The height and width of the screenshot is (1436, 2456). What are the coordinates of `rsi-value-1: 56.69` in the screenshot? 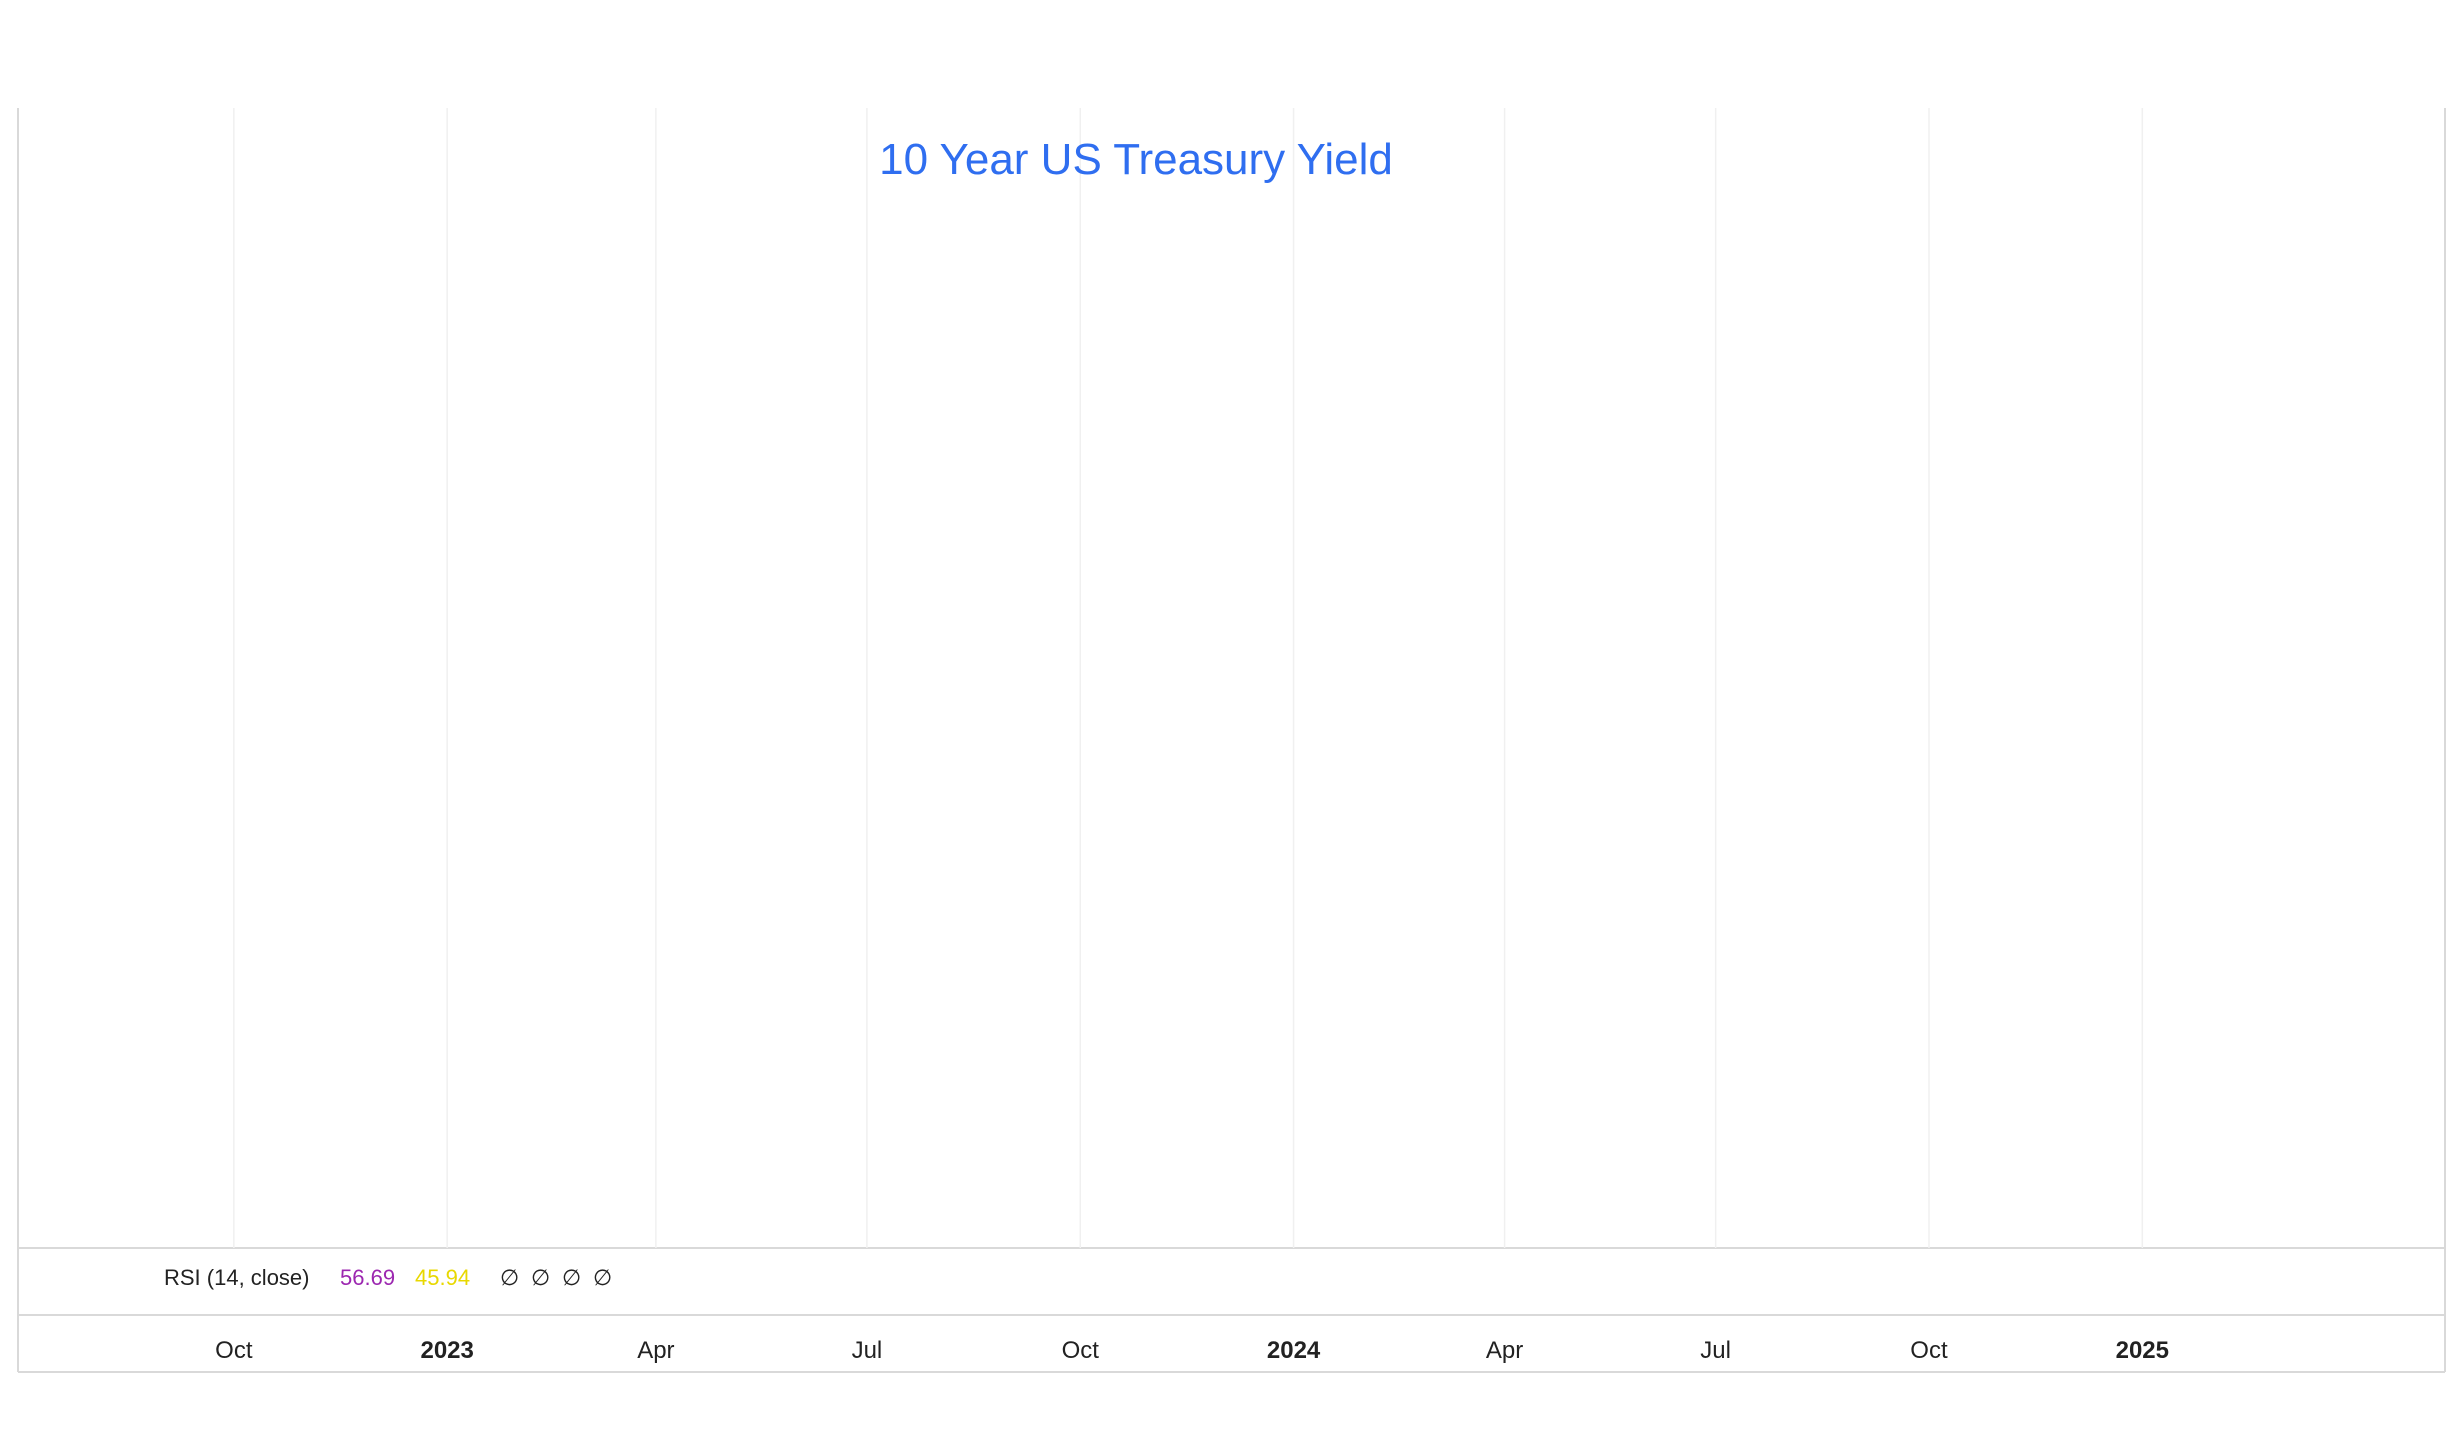 It's located at (367, 1277).